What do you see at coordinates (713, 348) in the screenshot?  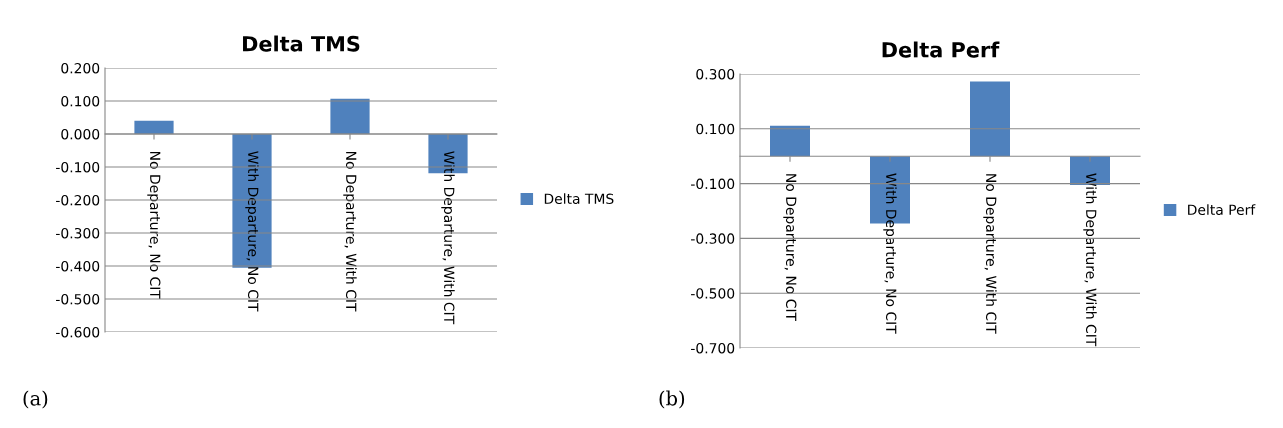 I see `y-tick-label: -0.700` at bounding box center [713, 348].